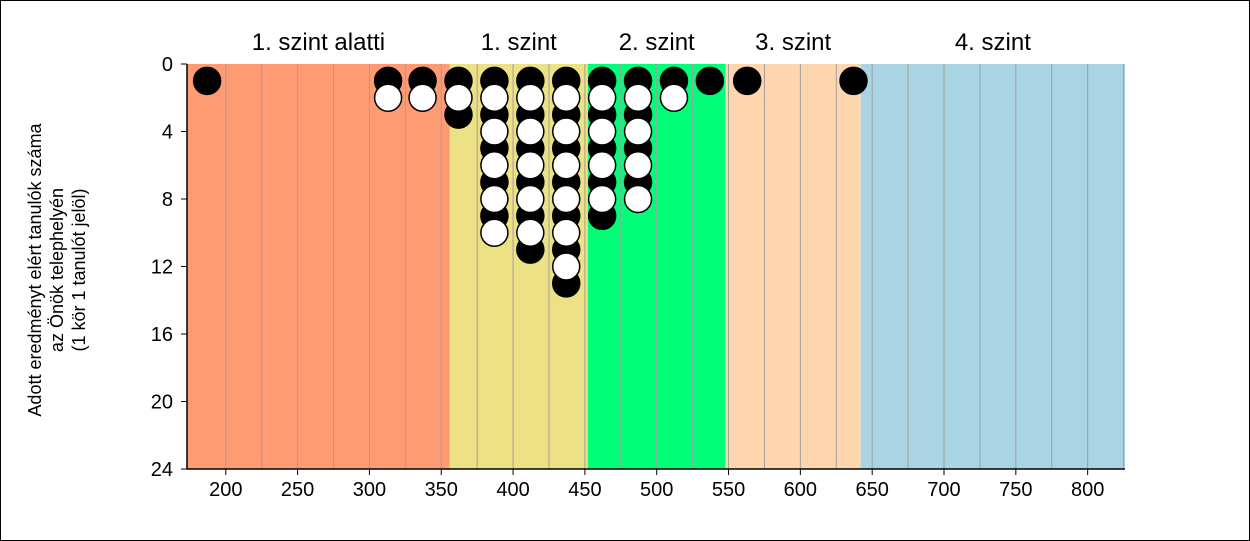  I want to click on band-label-3: 2. szint, so click(657, 42).